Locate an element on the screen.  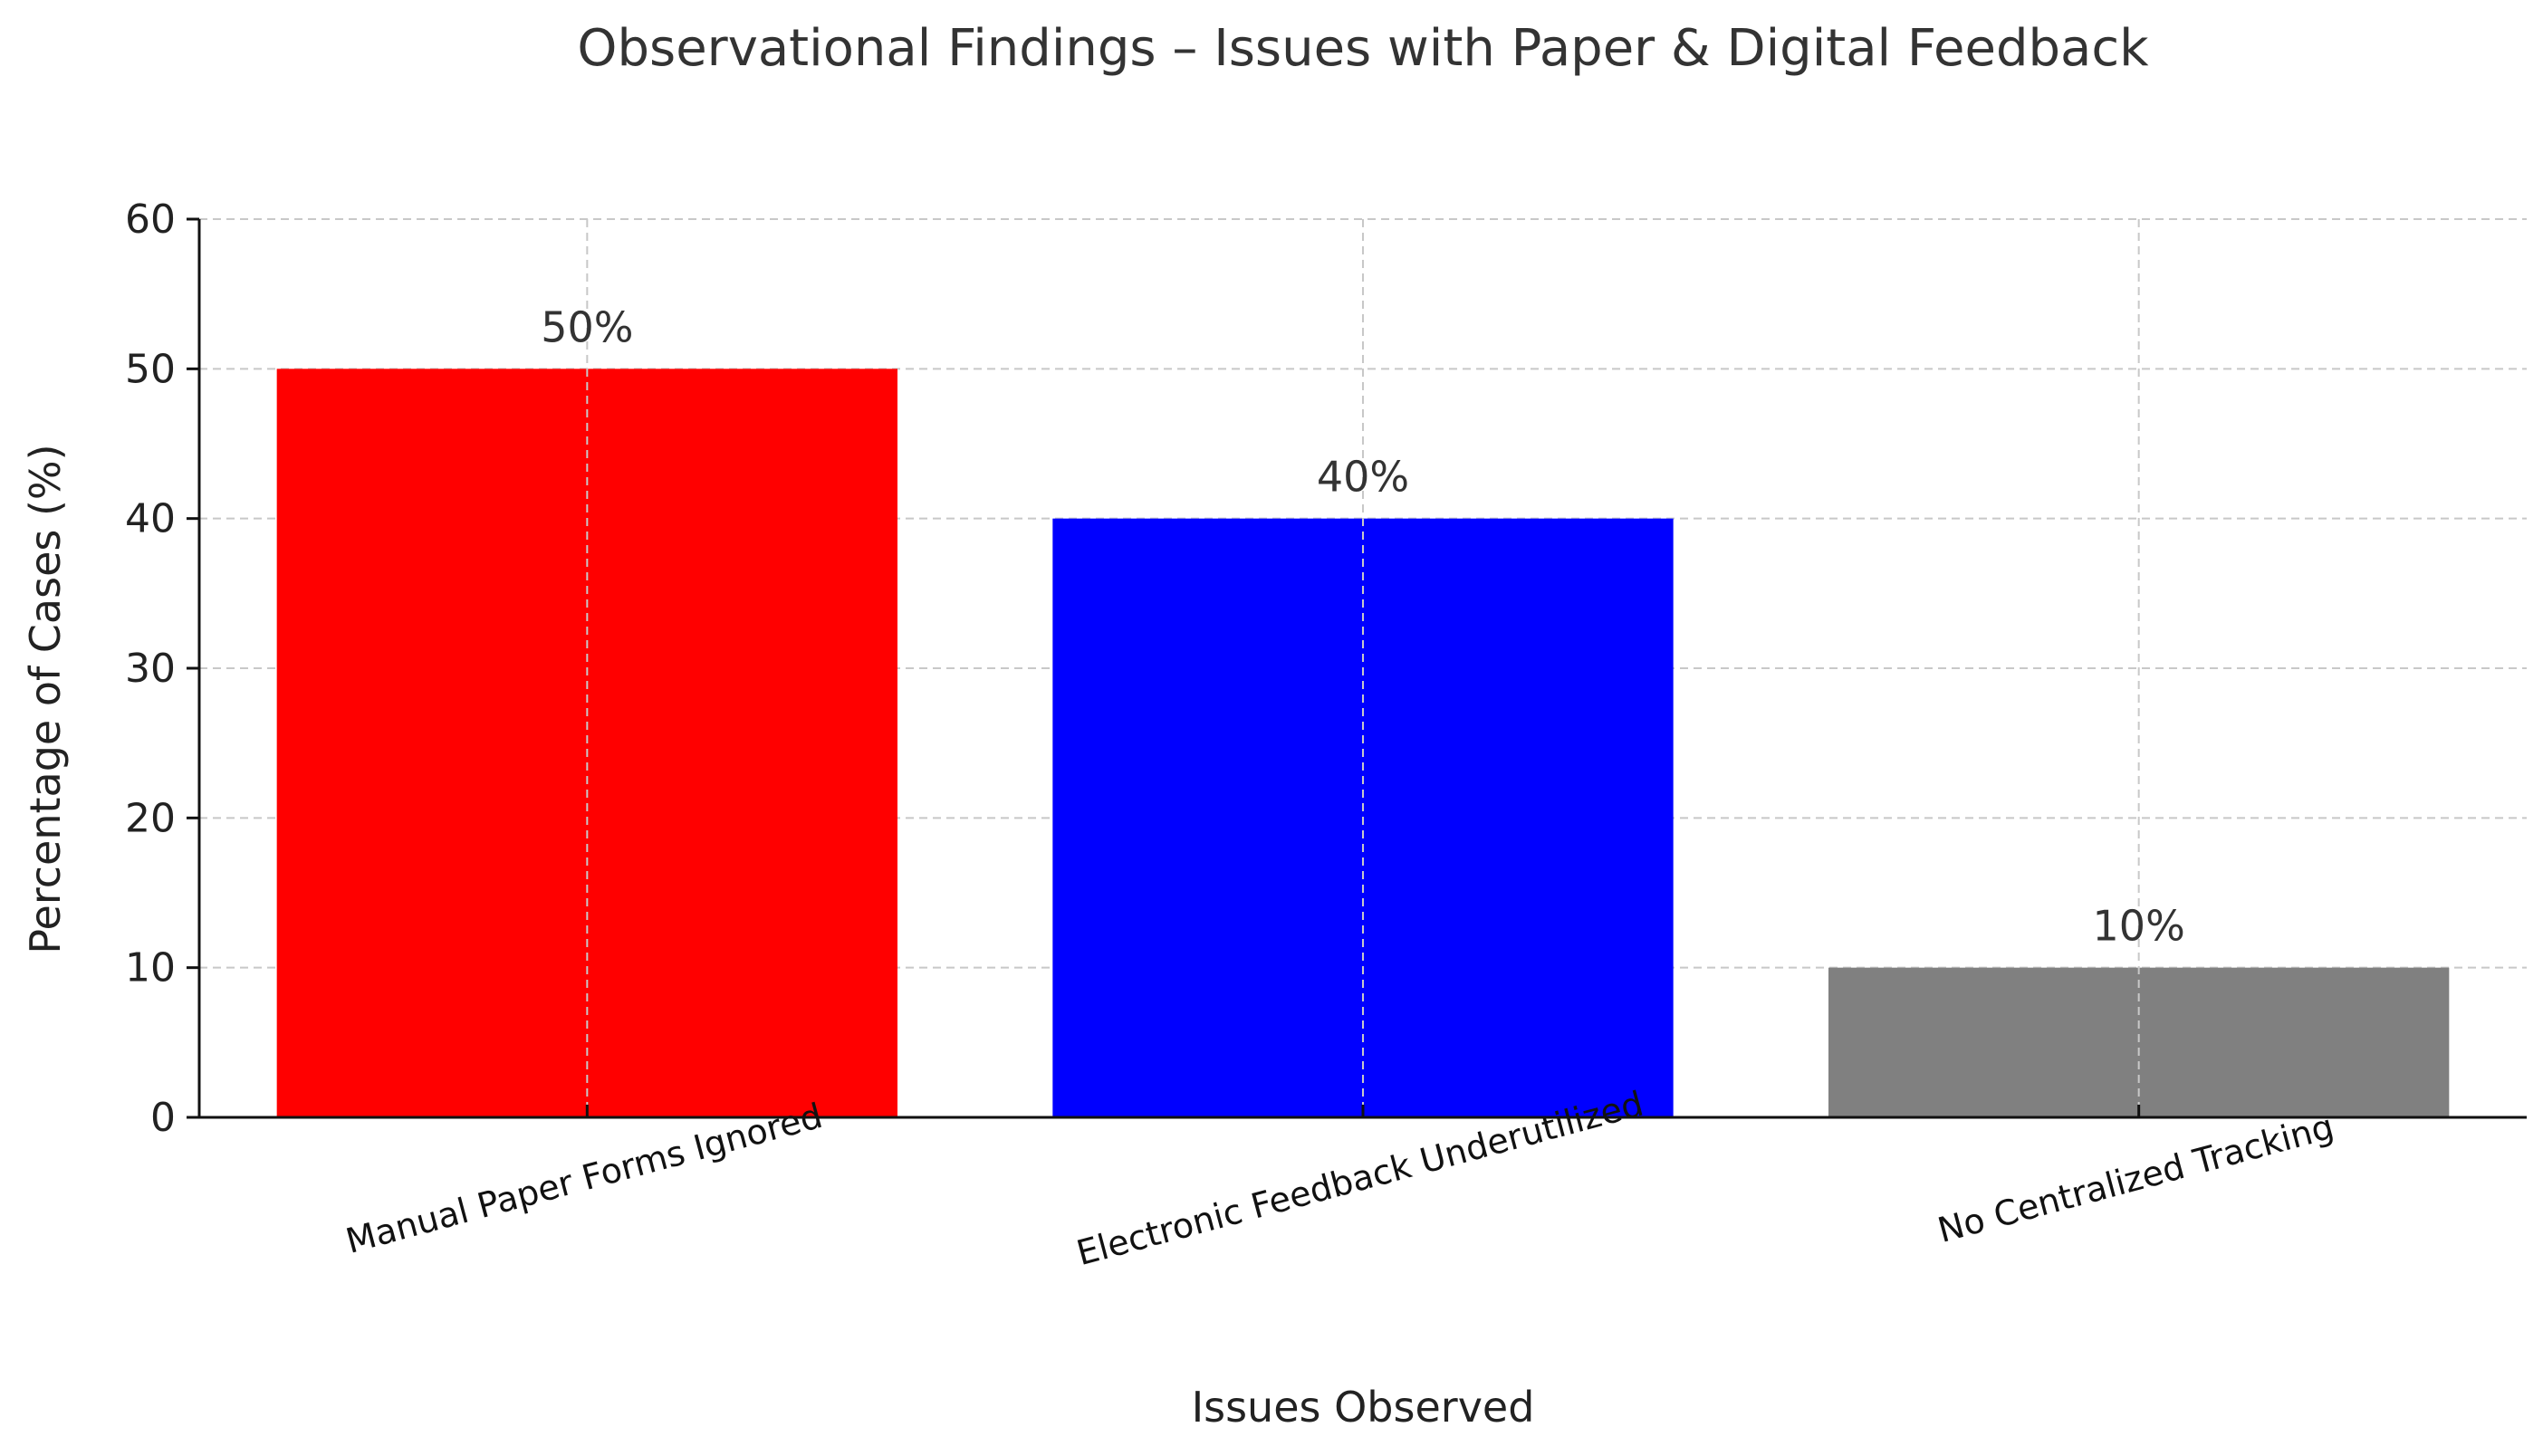
x-tick-label: Manual Paper Forms Ignored is located at coordinates (583, 1178).